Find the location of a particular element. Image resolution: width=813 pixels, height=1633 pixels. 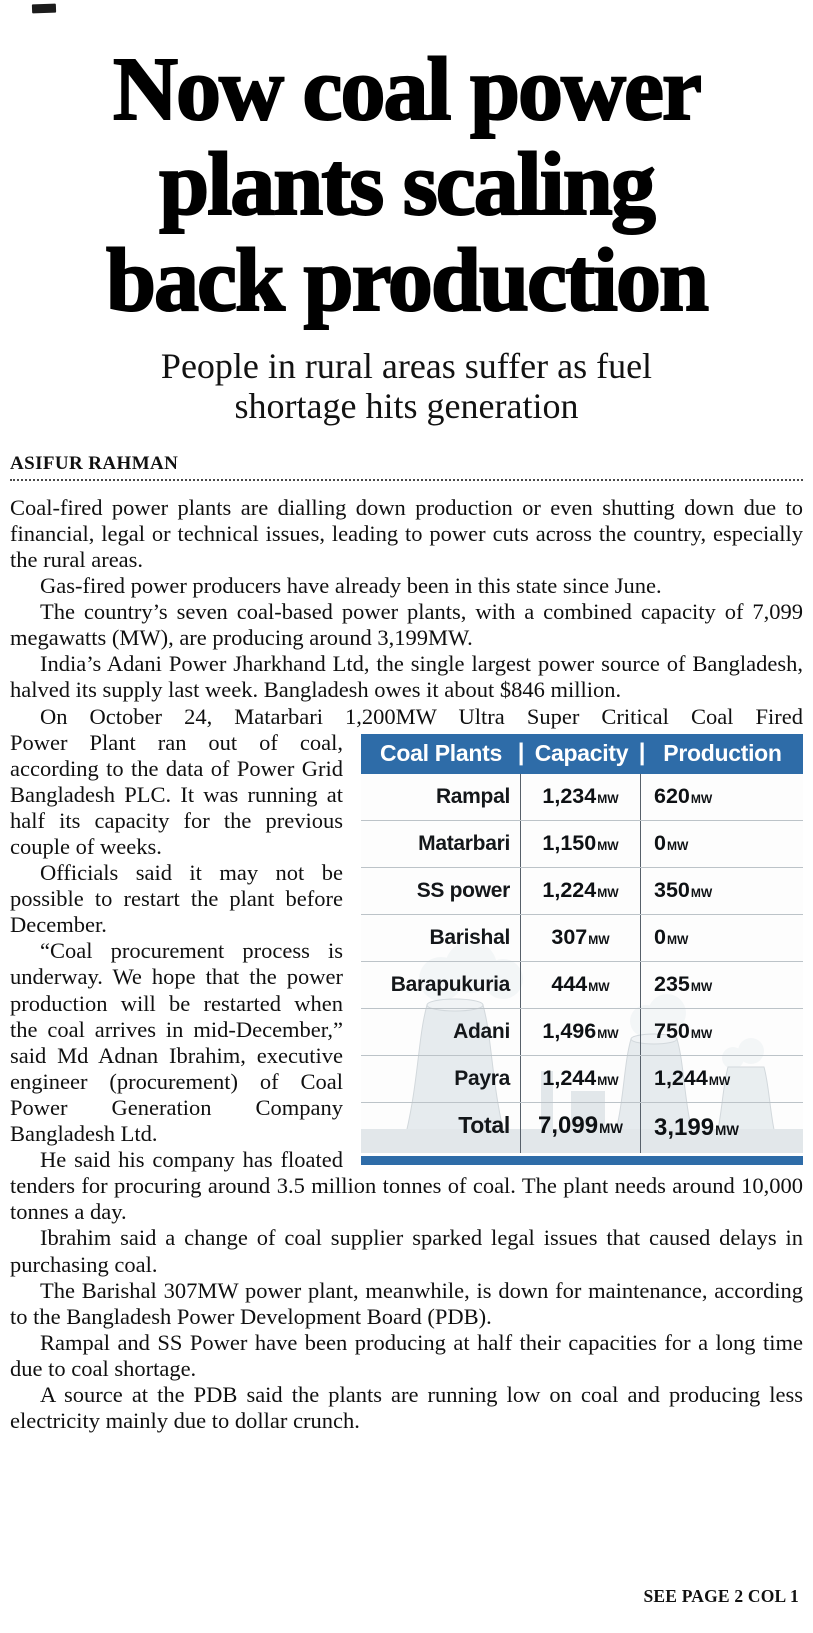

plant-capacity: 1,150MW is located at coordinates (581, 843).